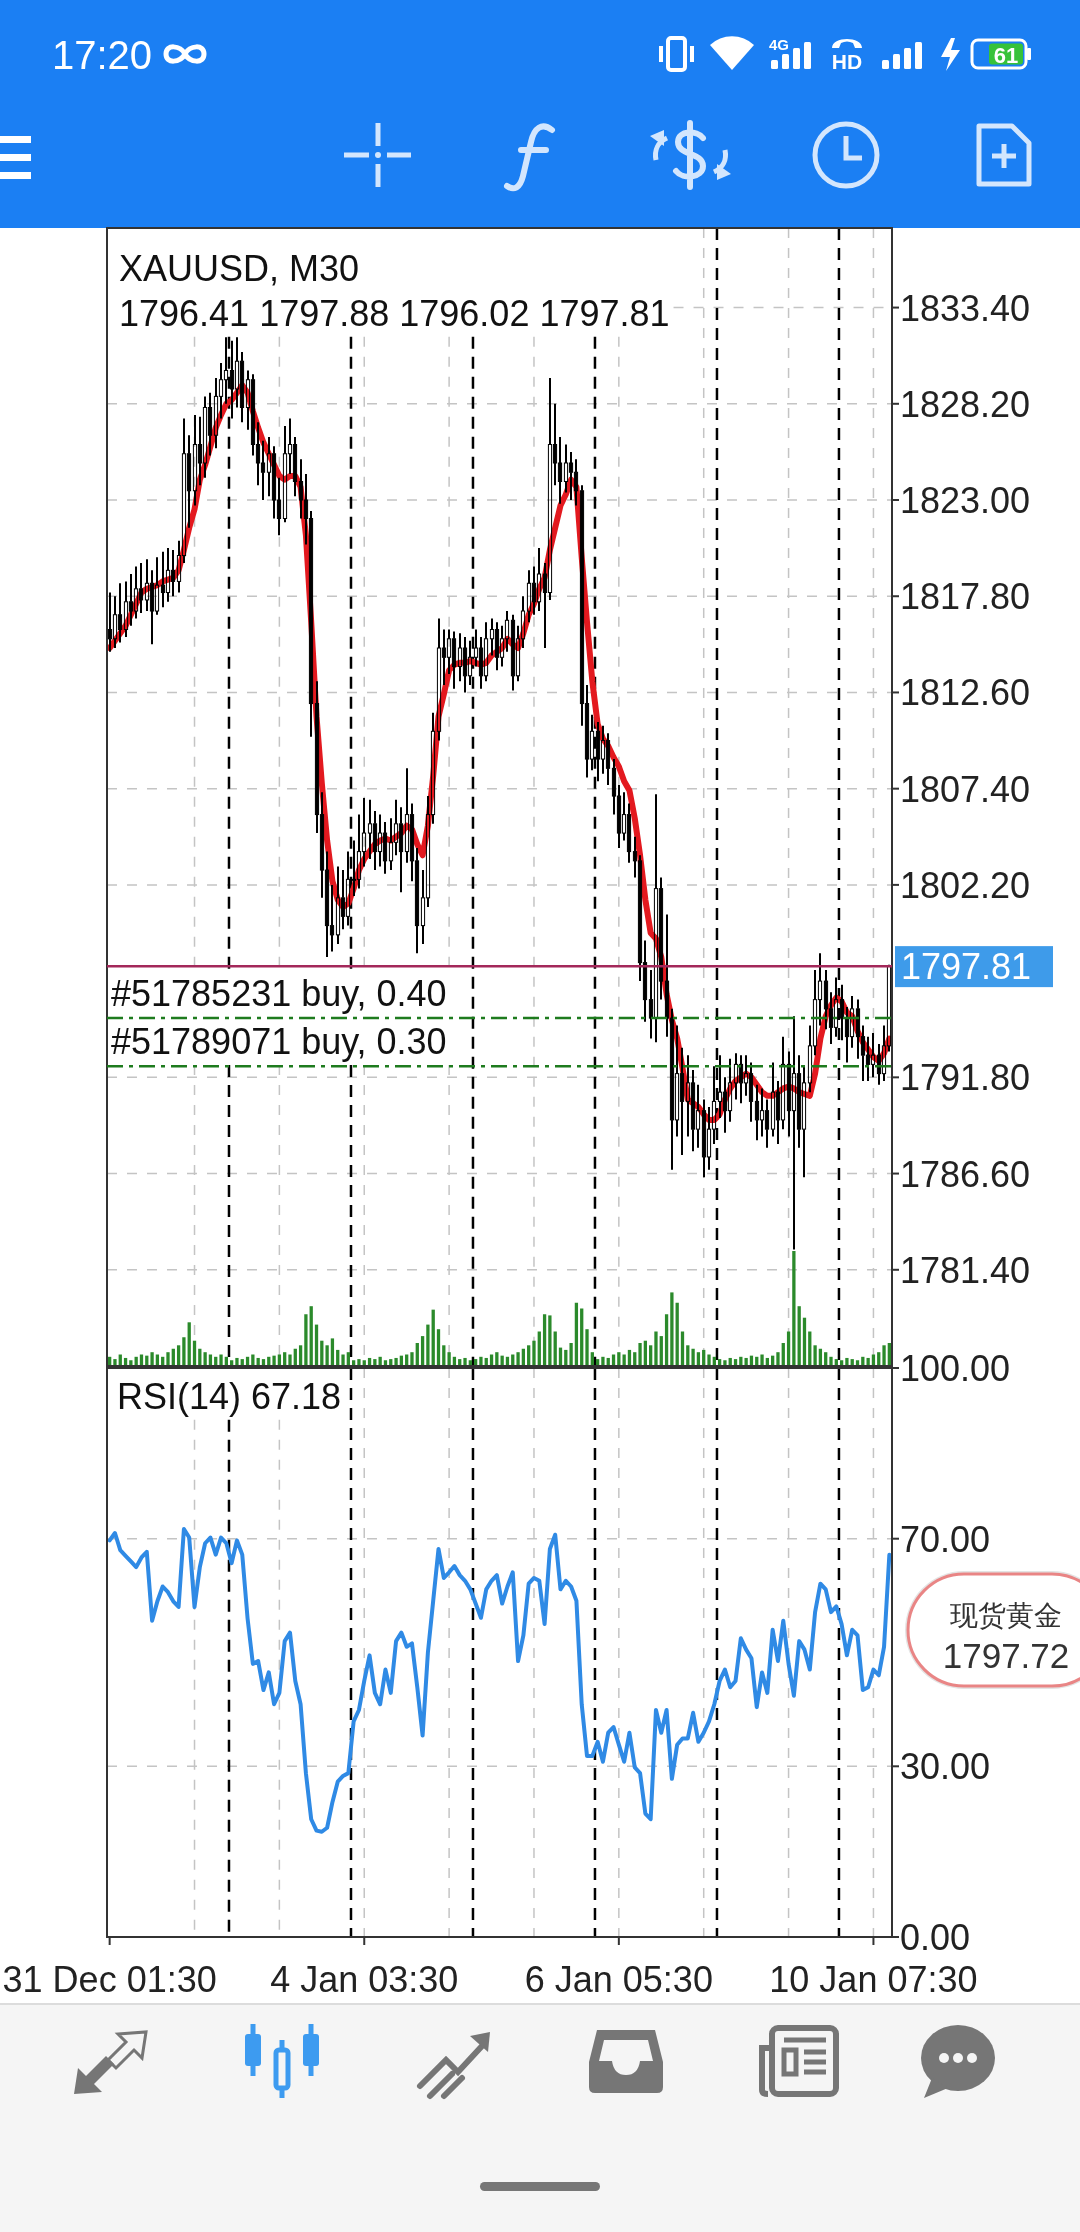 This screenshot has height=2232, width=1080. What do you see at coordinates (364, 1979) in the screenshot?
I see `x-tick-label: 4 Jan 03:30` at bounding box center [364, 1979].